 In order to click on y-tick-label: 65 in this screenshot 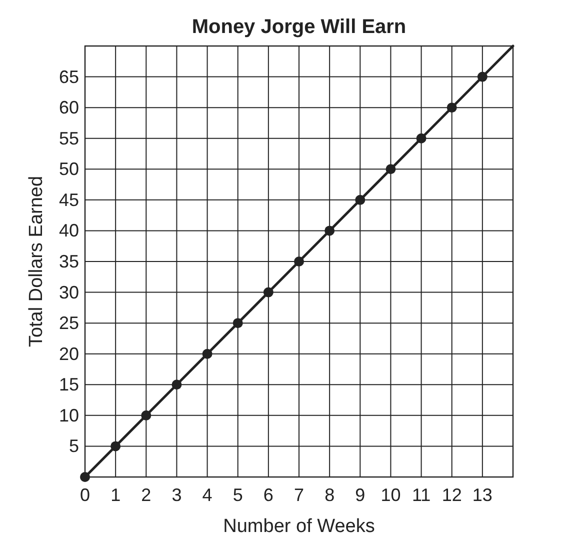, I will do `click(68, 76)`.